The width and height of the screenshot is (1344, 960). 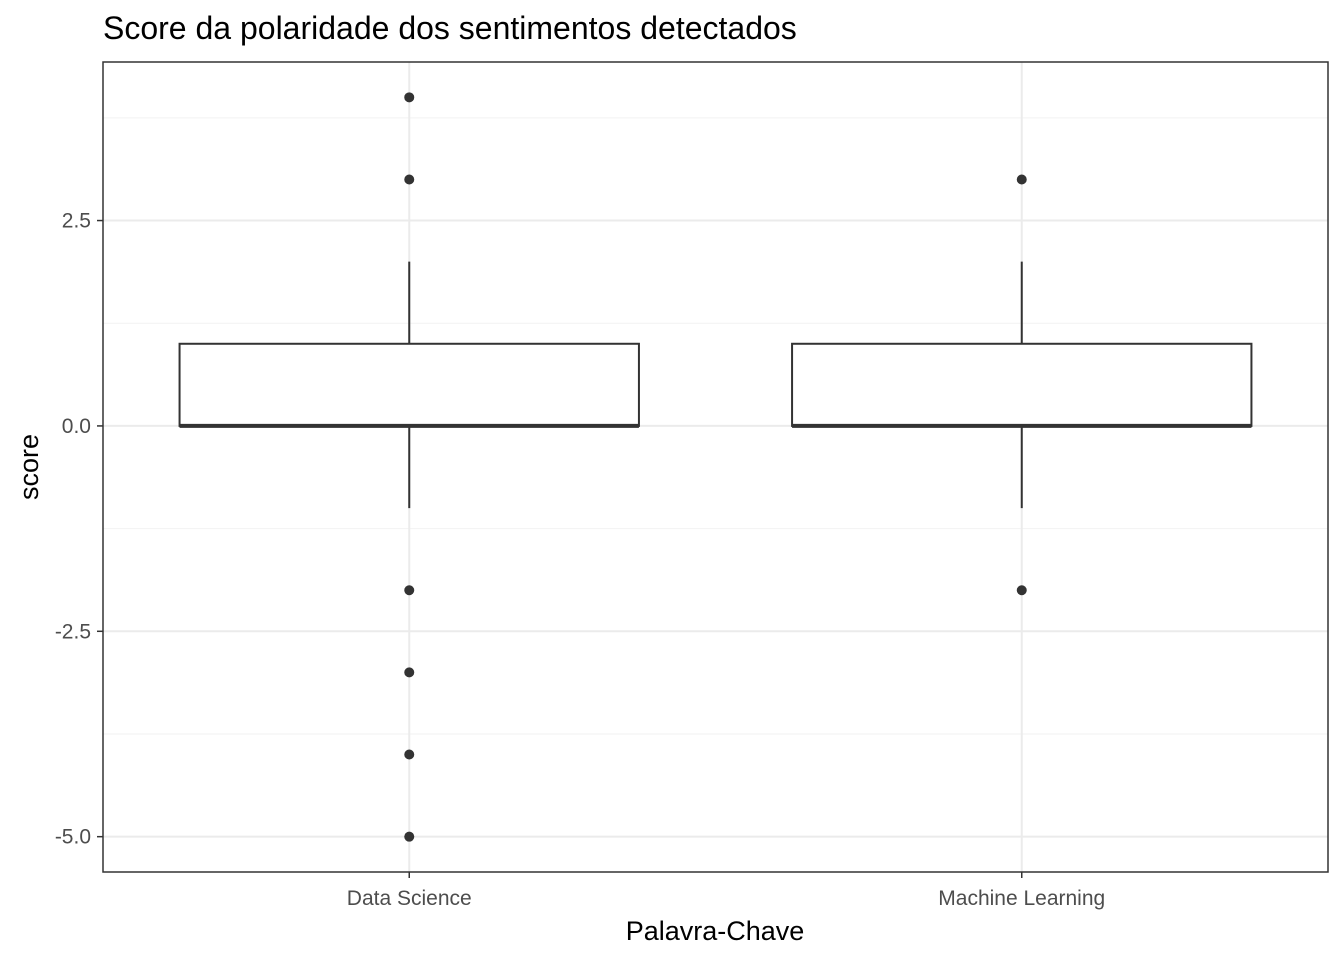 What do you see at coordinates (79, 529) in the screenshot?
I see `y-axis: -5.0 -2.5 0.0 2.5` at bounding box center [79, 529].